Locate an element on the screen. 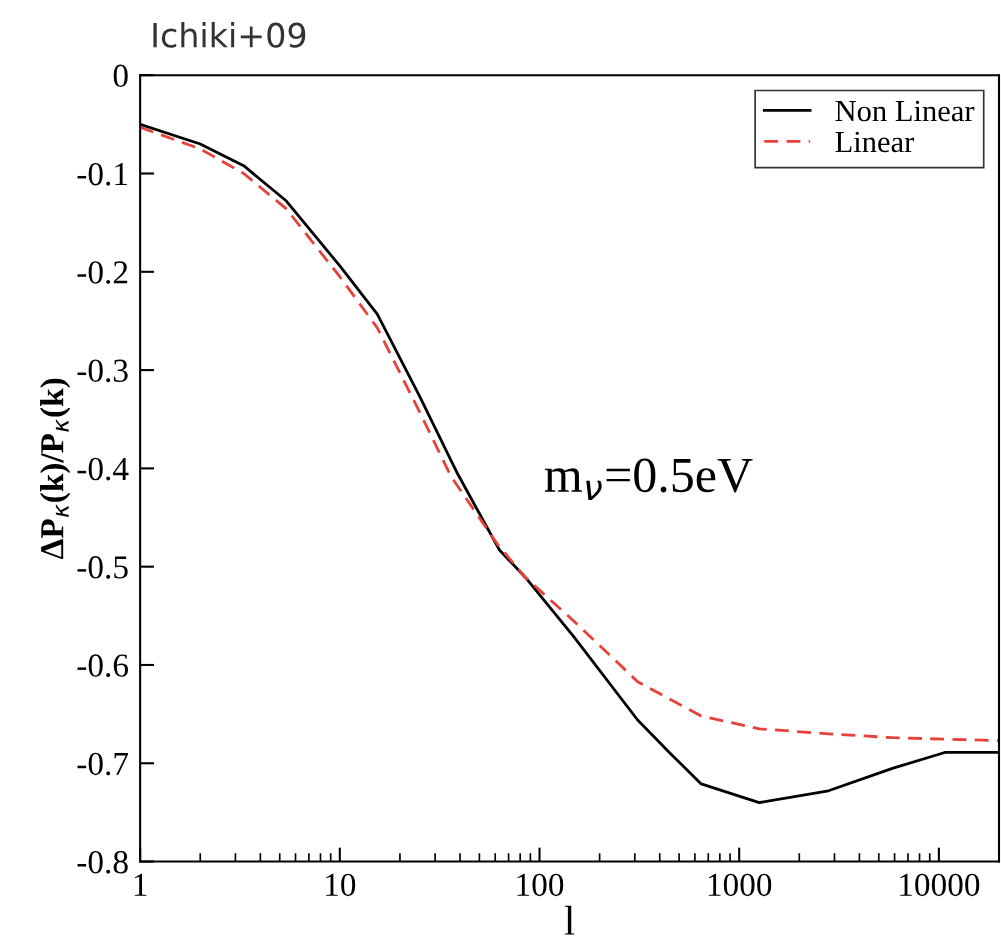 Image resolution: width=1001 pixels, height=952 pixels. y-tick-label: -0.7 is located at coordinates (103, 764).